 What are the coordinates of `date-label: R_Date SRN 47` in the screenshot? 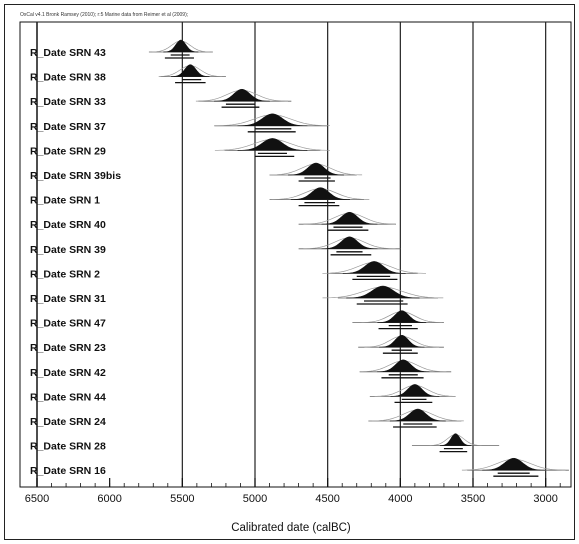 It's located at (68, 324).